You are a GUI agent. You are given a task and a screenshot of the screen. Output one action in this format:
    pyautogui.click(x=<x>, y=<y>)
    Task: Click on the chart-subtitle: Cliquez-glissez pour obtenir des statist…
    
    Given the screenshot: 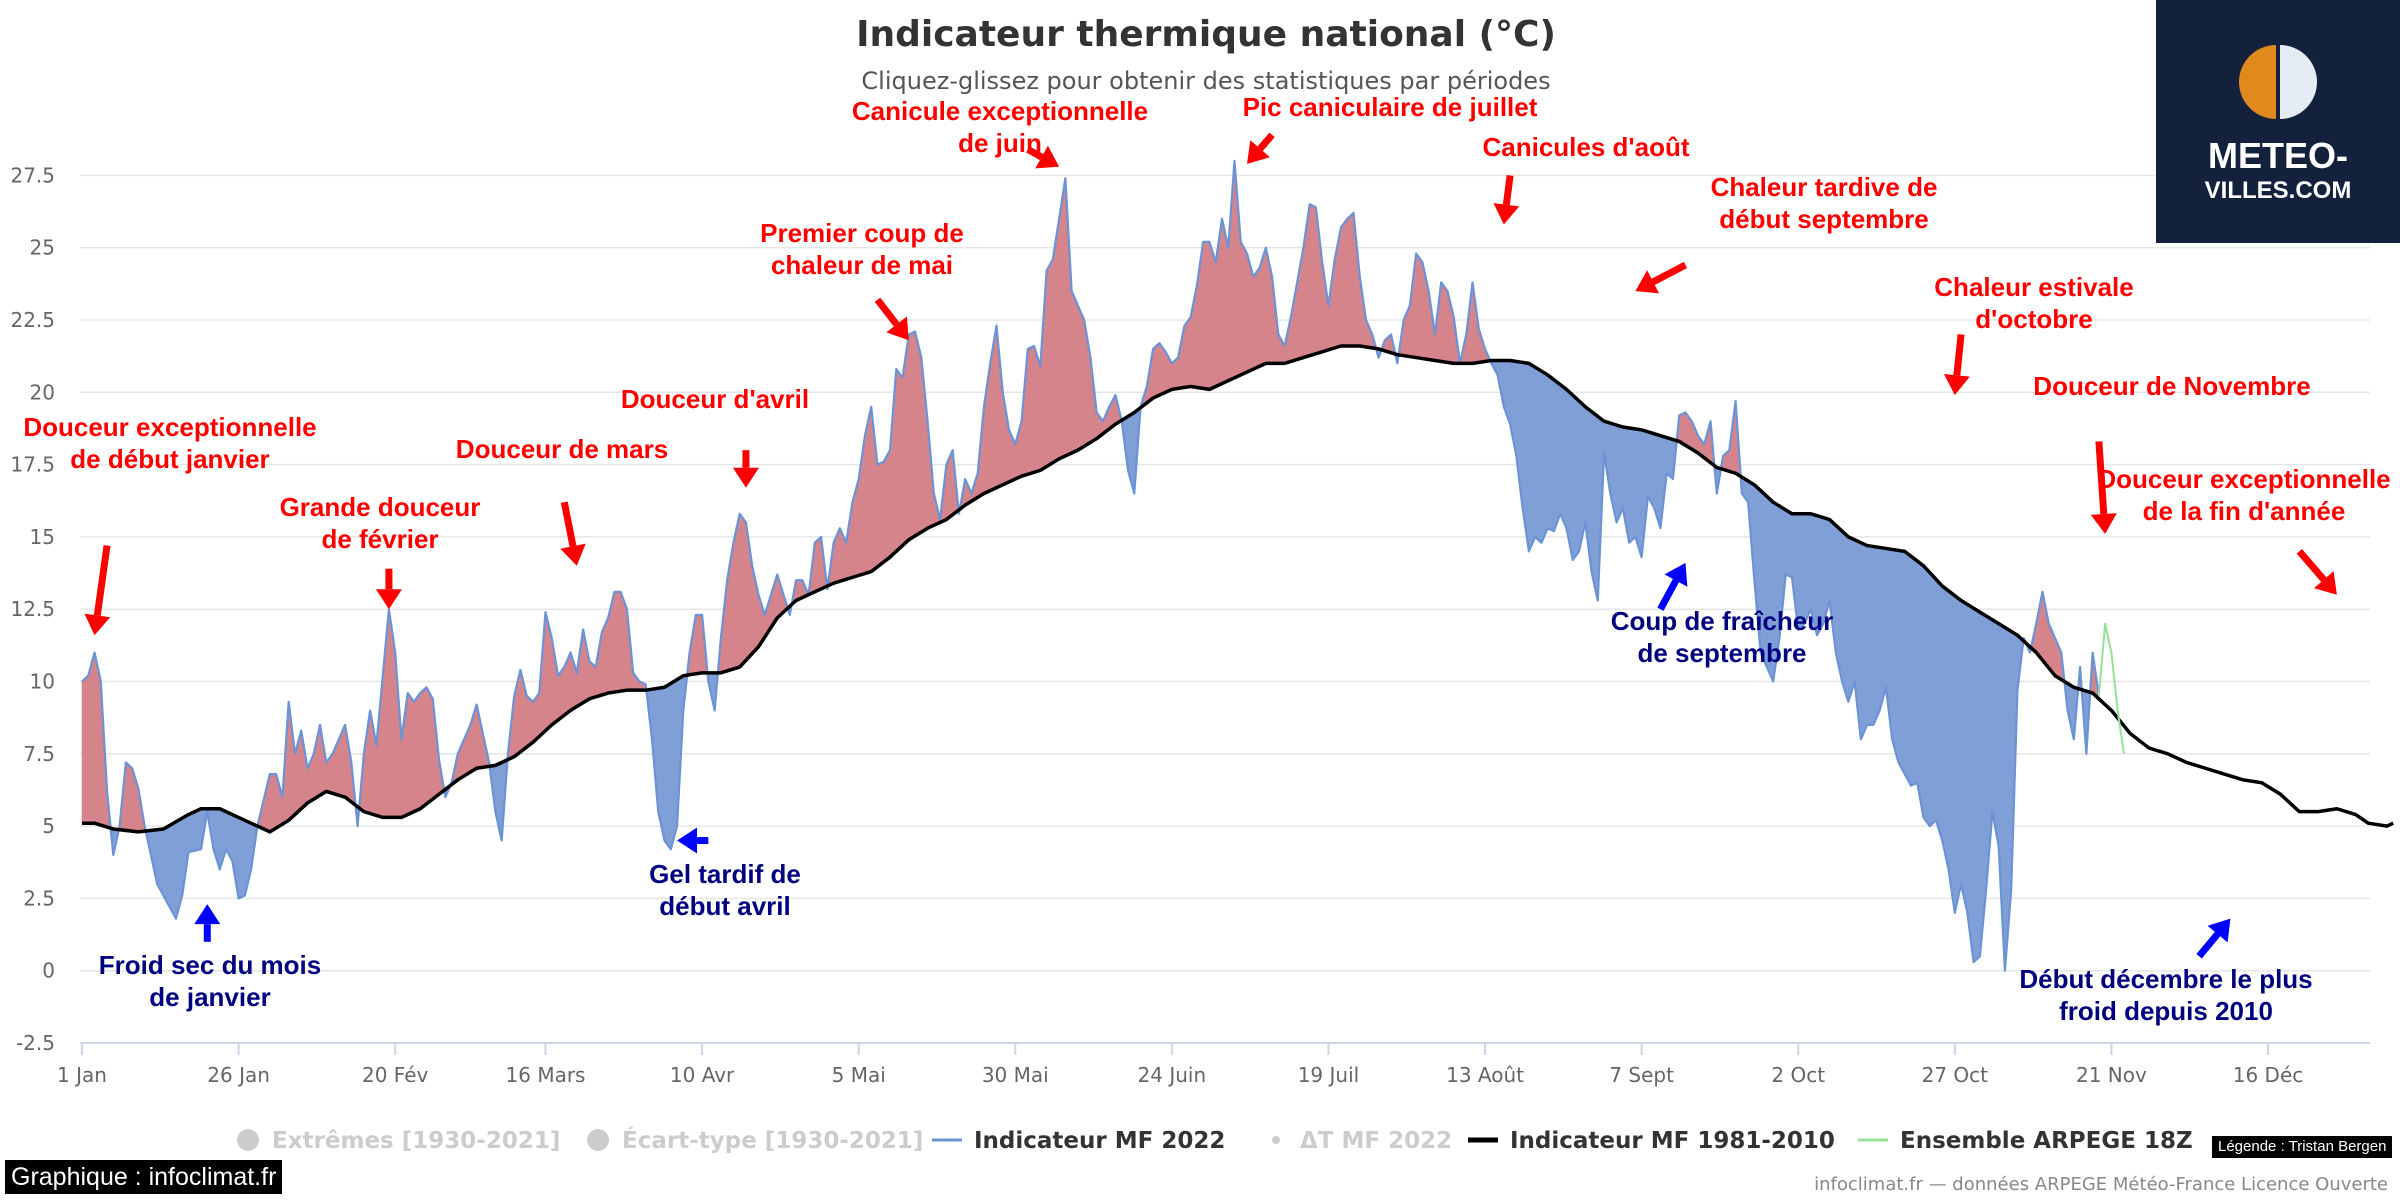 What is the action you would take?
    pyautogui.click(x=1205, y=81)
    